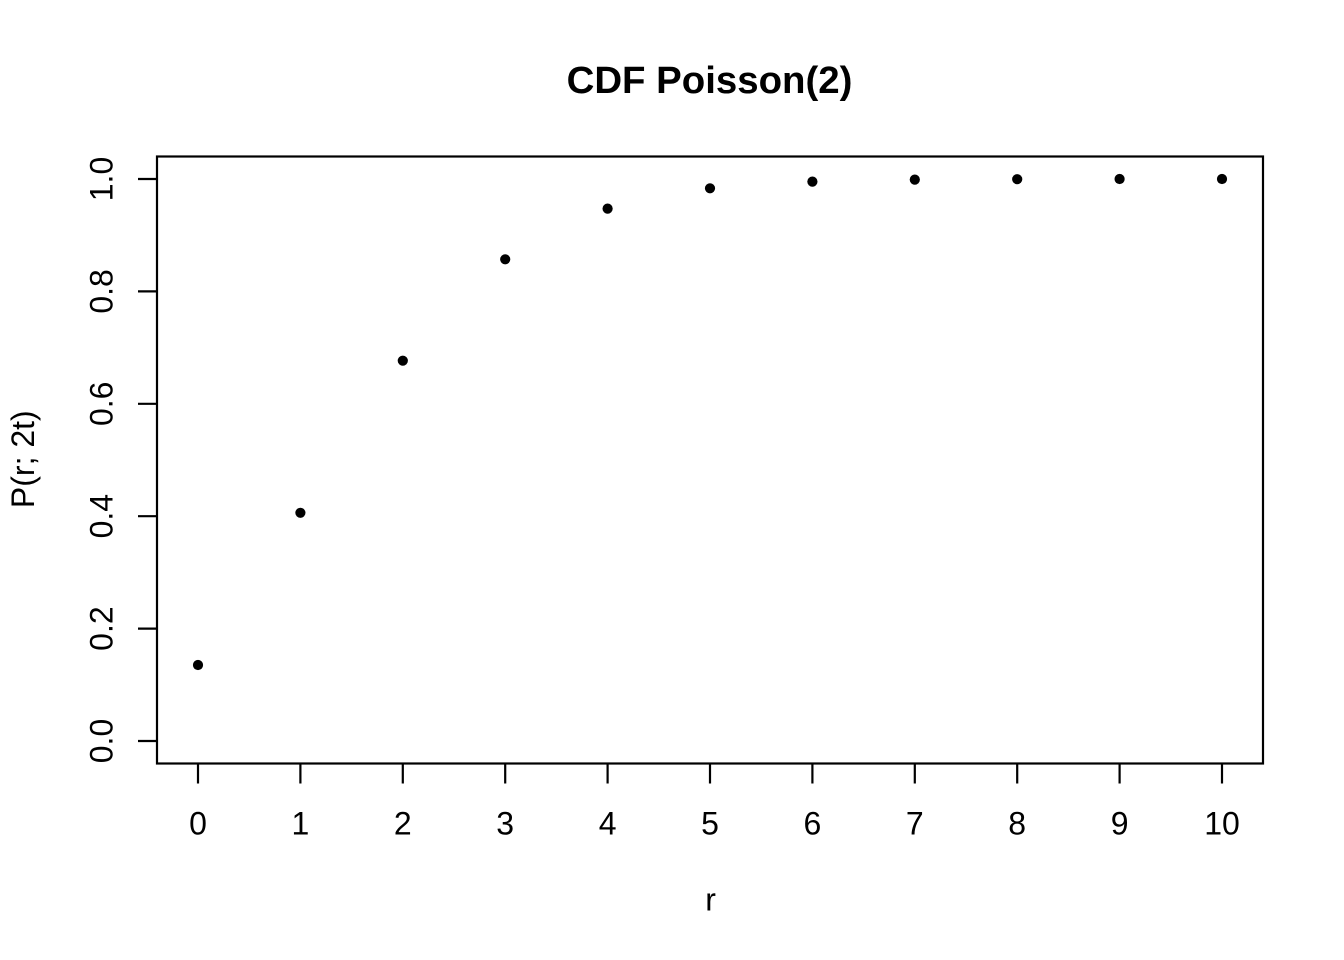  Describe the element at coordinates (102, 291) in the screenshot. I see `svg-text: 0.8` at that location.